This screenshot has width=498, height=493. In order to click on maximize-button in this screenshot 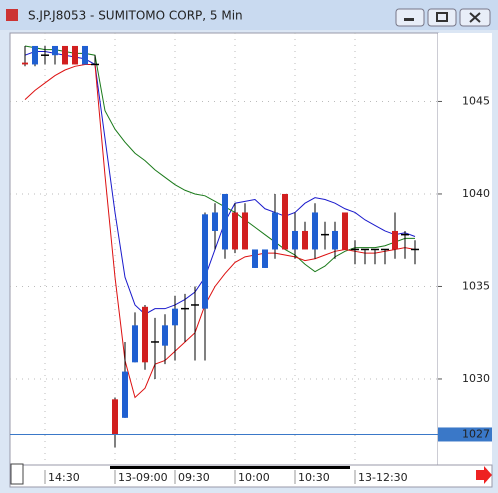, I will do `click(442, 17)`.